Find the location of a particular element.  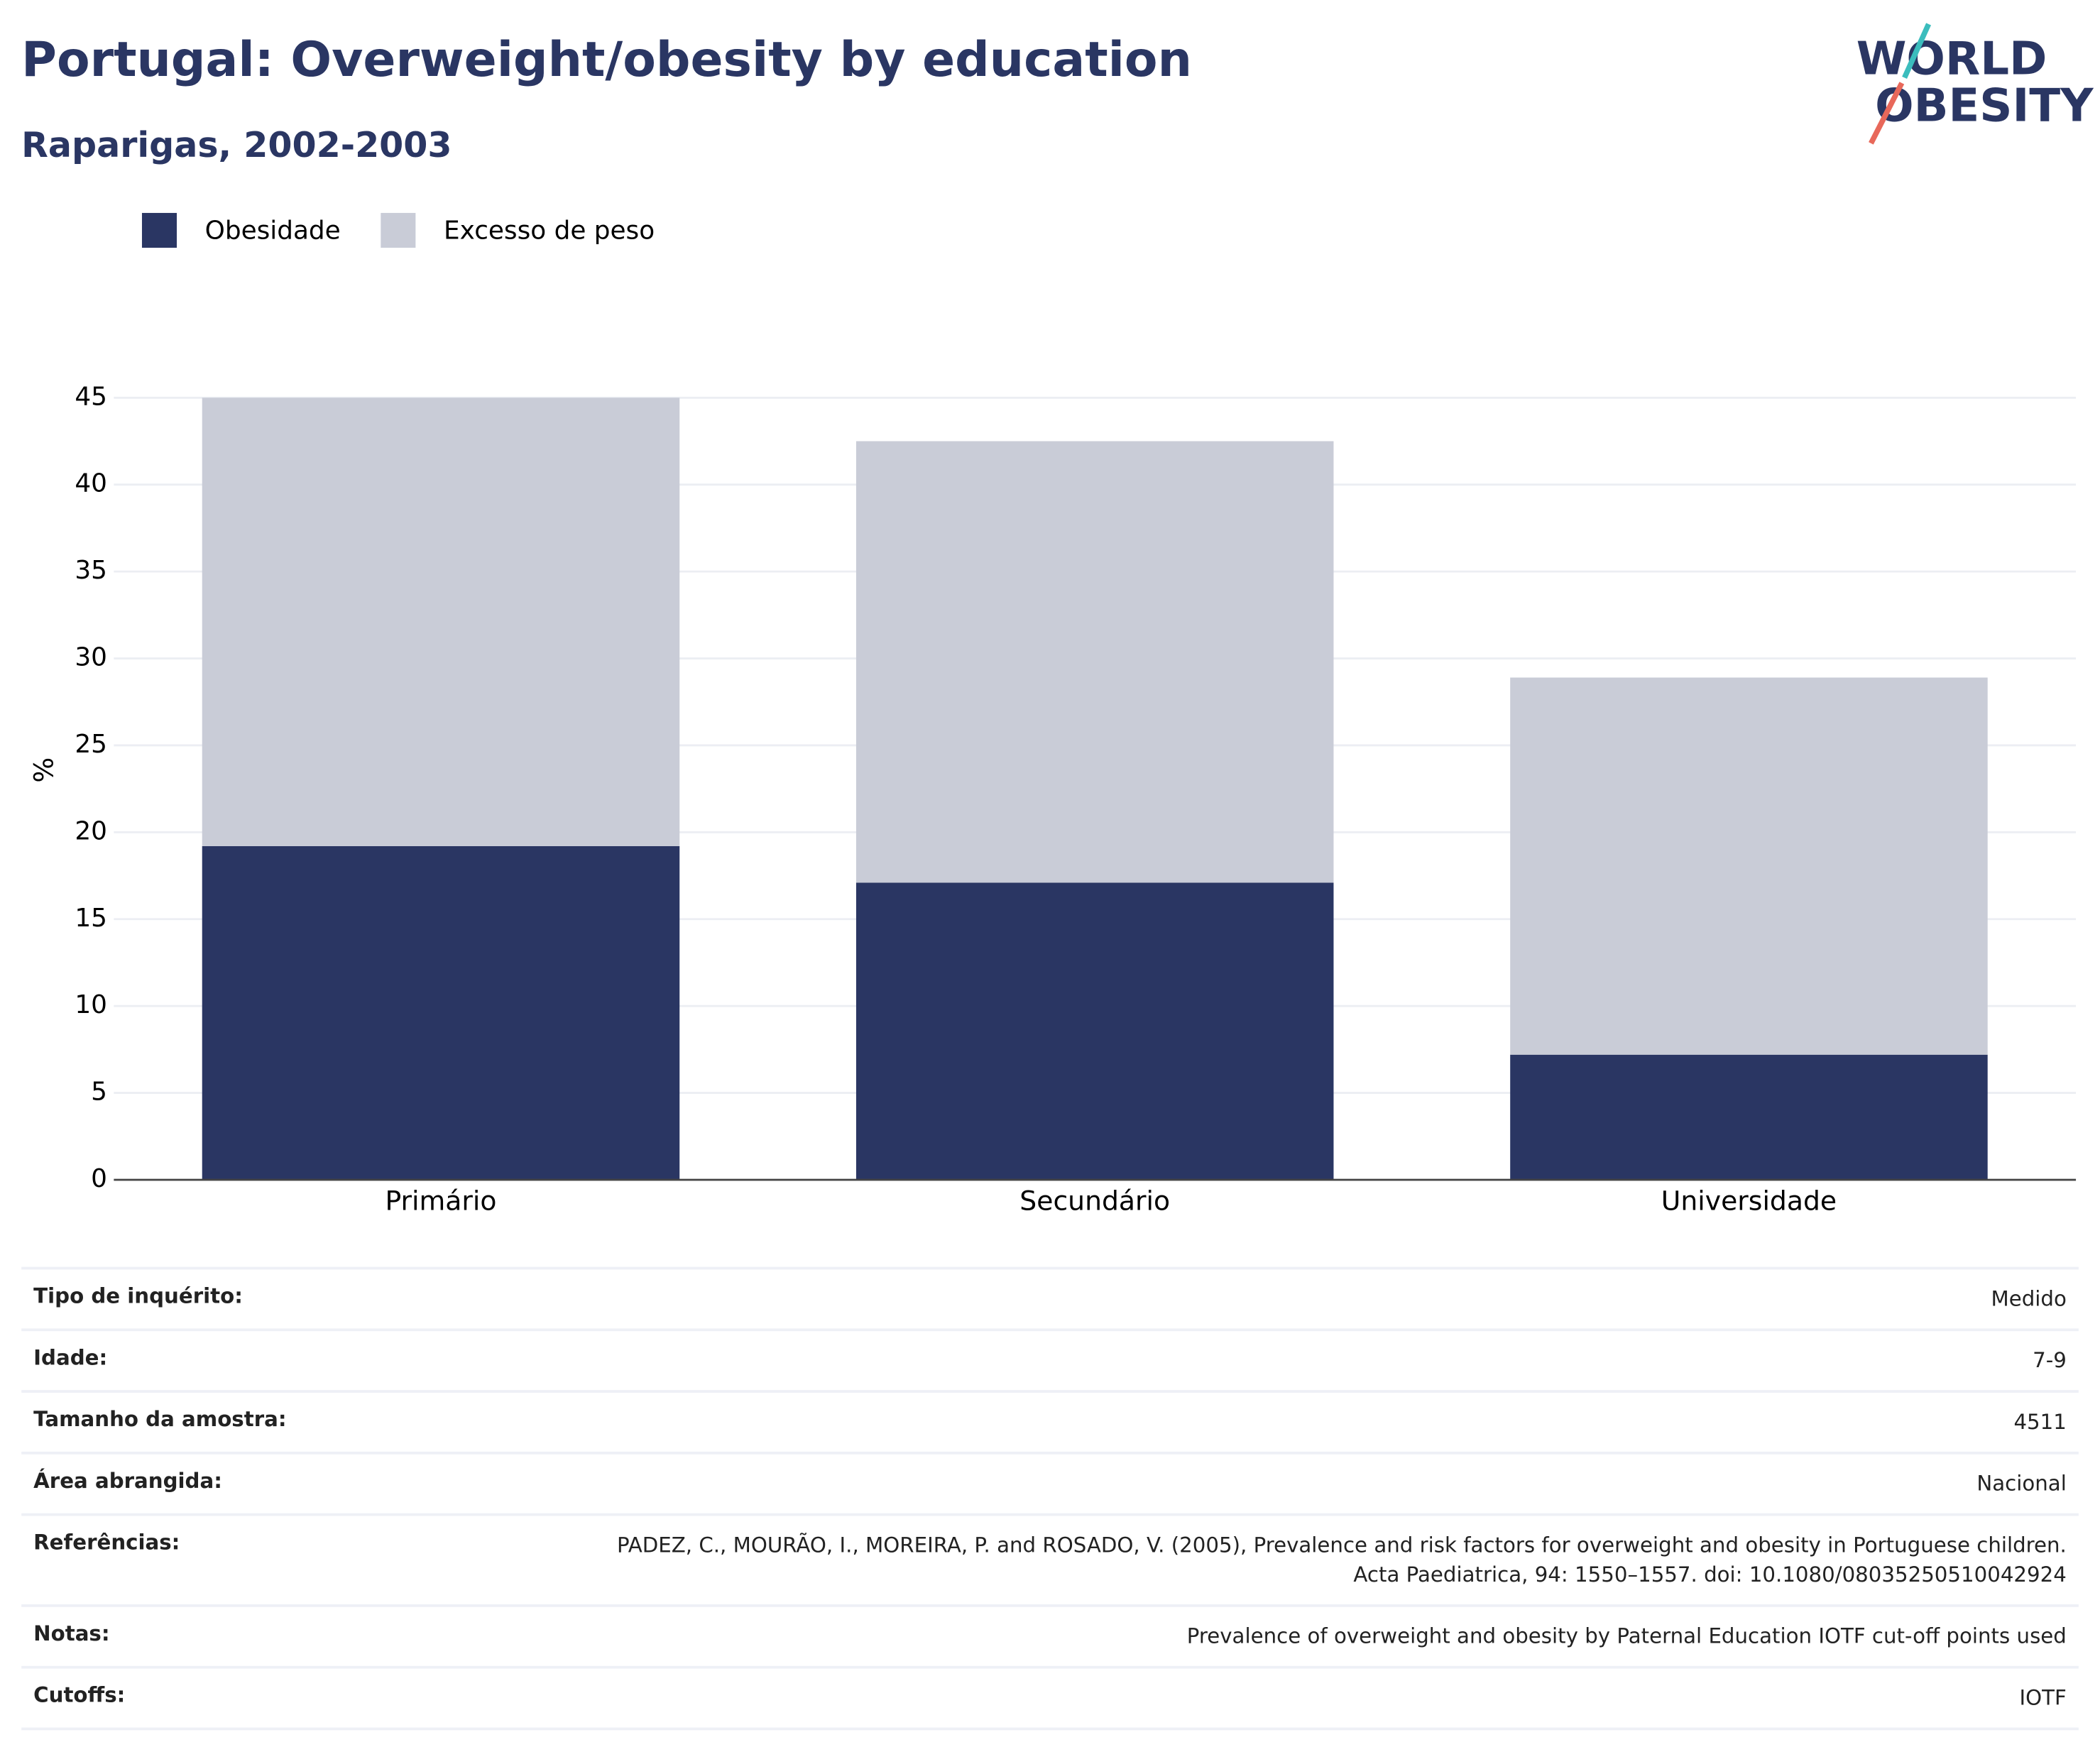

info-row: Tamanho da amostra: 4511 is located at coordinates (1050, 1421).